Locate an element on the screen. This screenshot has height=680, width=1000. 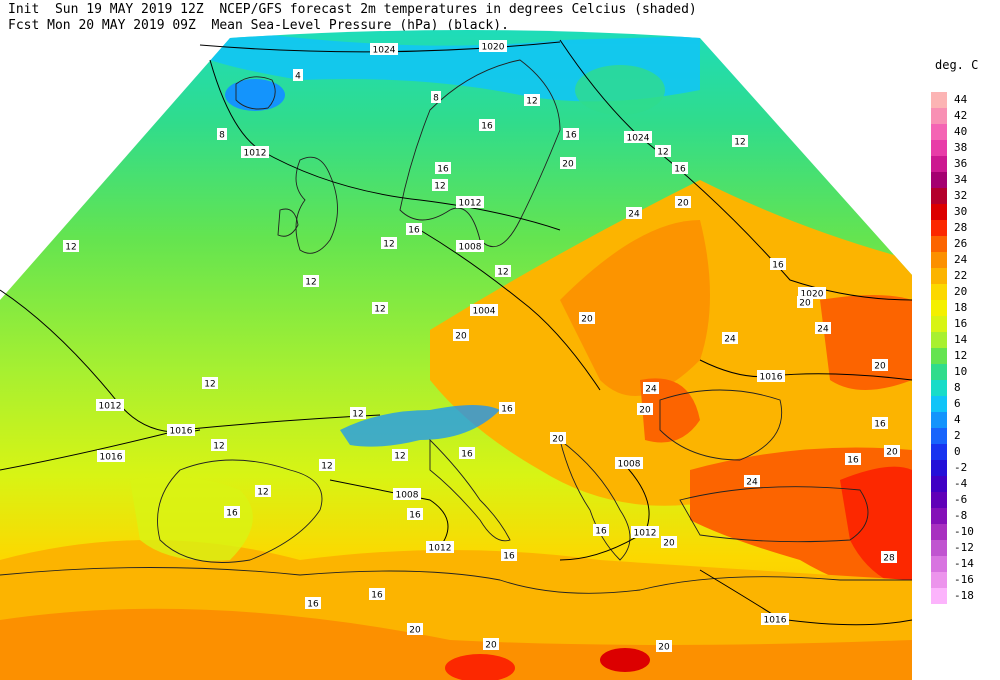
legend-label: 0 is located at coordinates (957, 451).